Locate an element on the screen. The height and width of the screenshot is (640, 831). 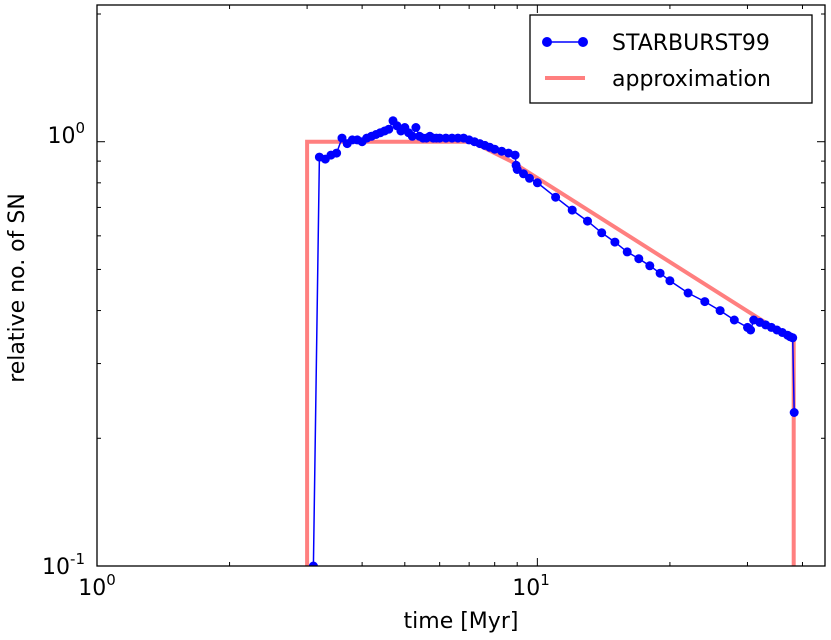
legend-approximation-label: approximation is located at coordinates (691, 79).